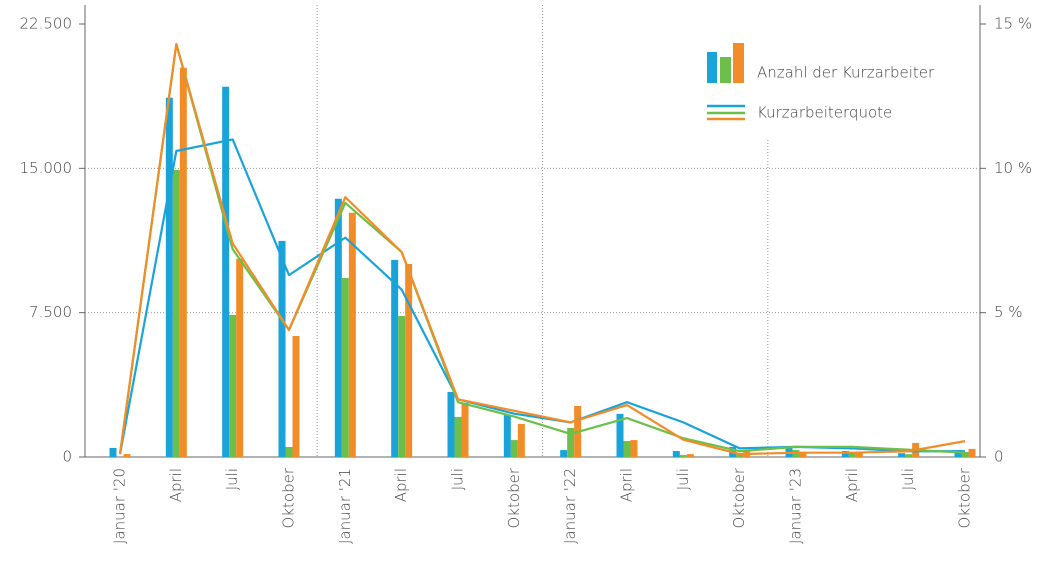  I want to click on x-tick-label: Januar '23, so click(796, 506).